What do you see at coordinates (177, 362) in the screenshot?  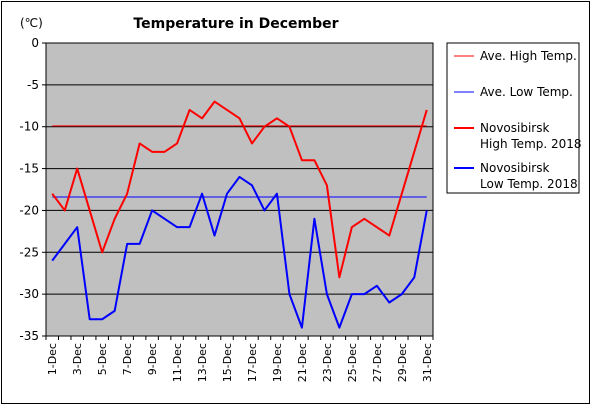 I see `x-tick-label: 11-Dec` at bounding box center [177, 362].